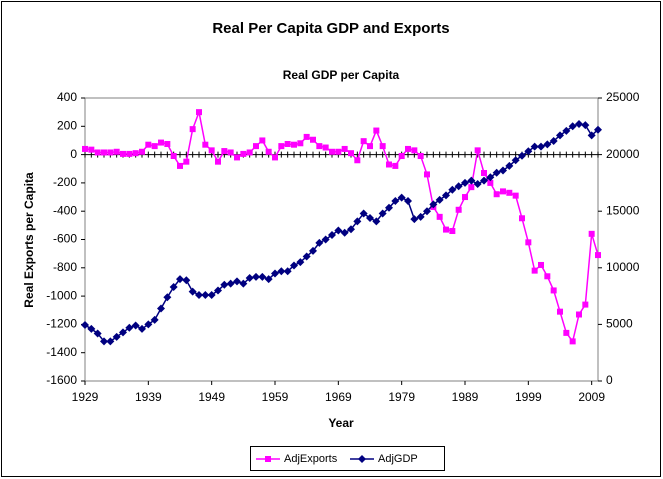 This screenshot has height=479, width=663. Describe the element at coordinates (65, 239) in the screenshot. I see `y-tick-label: -600` at that location.